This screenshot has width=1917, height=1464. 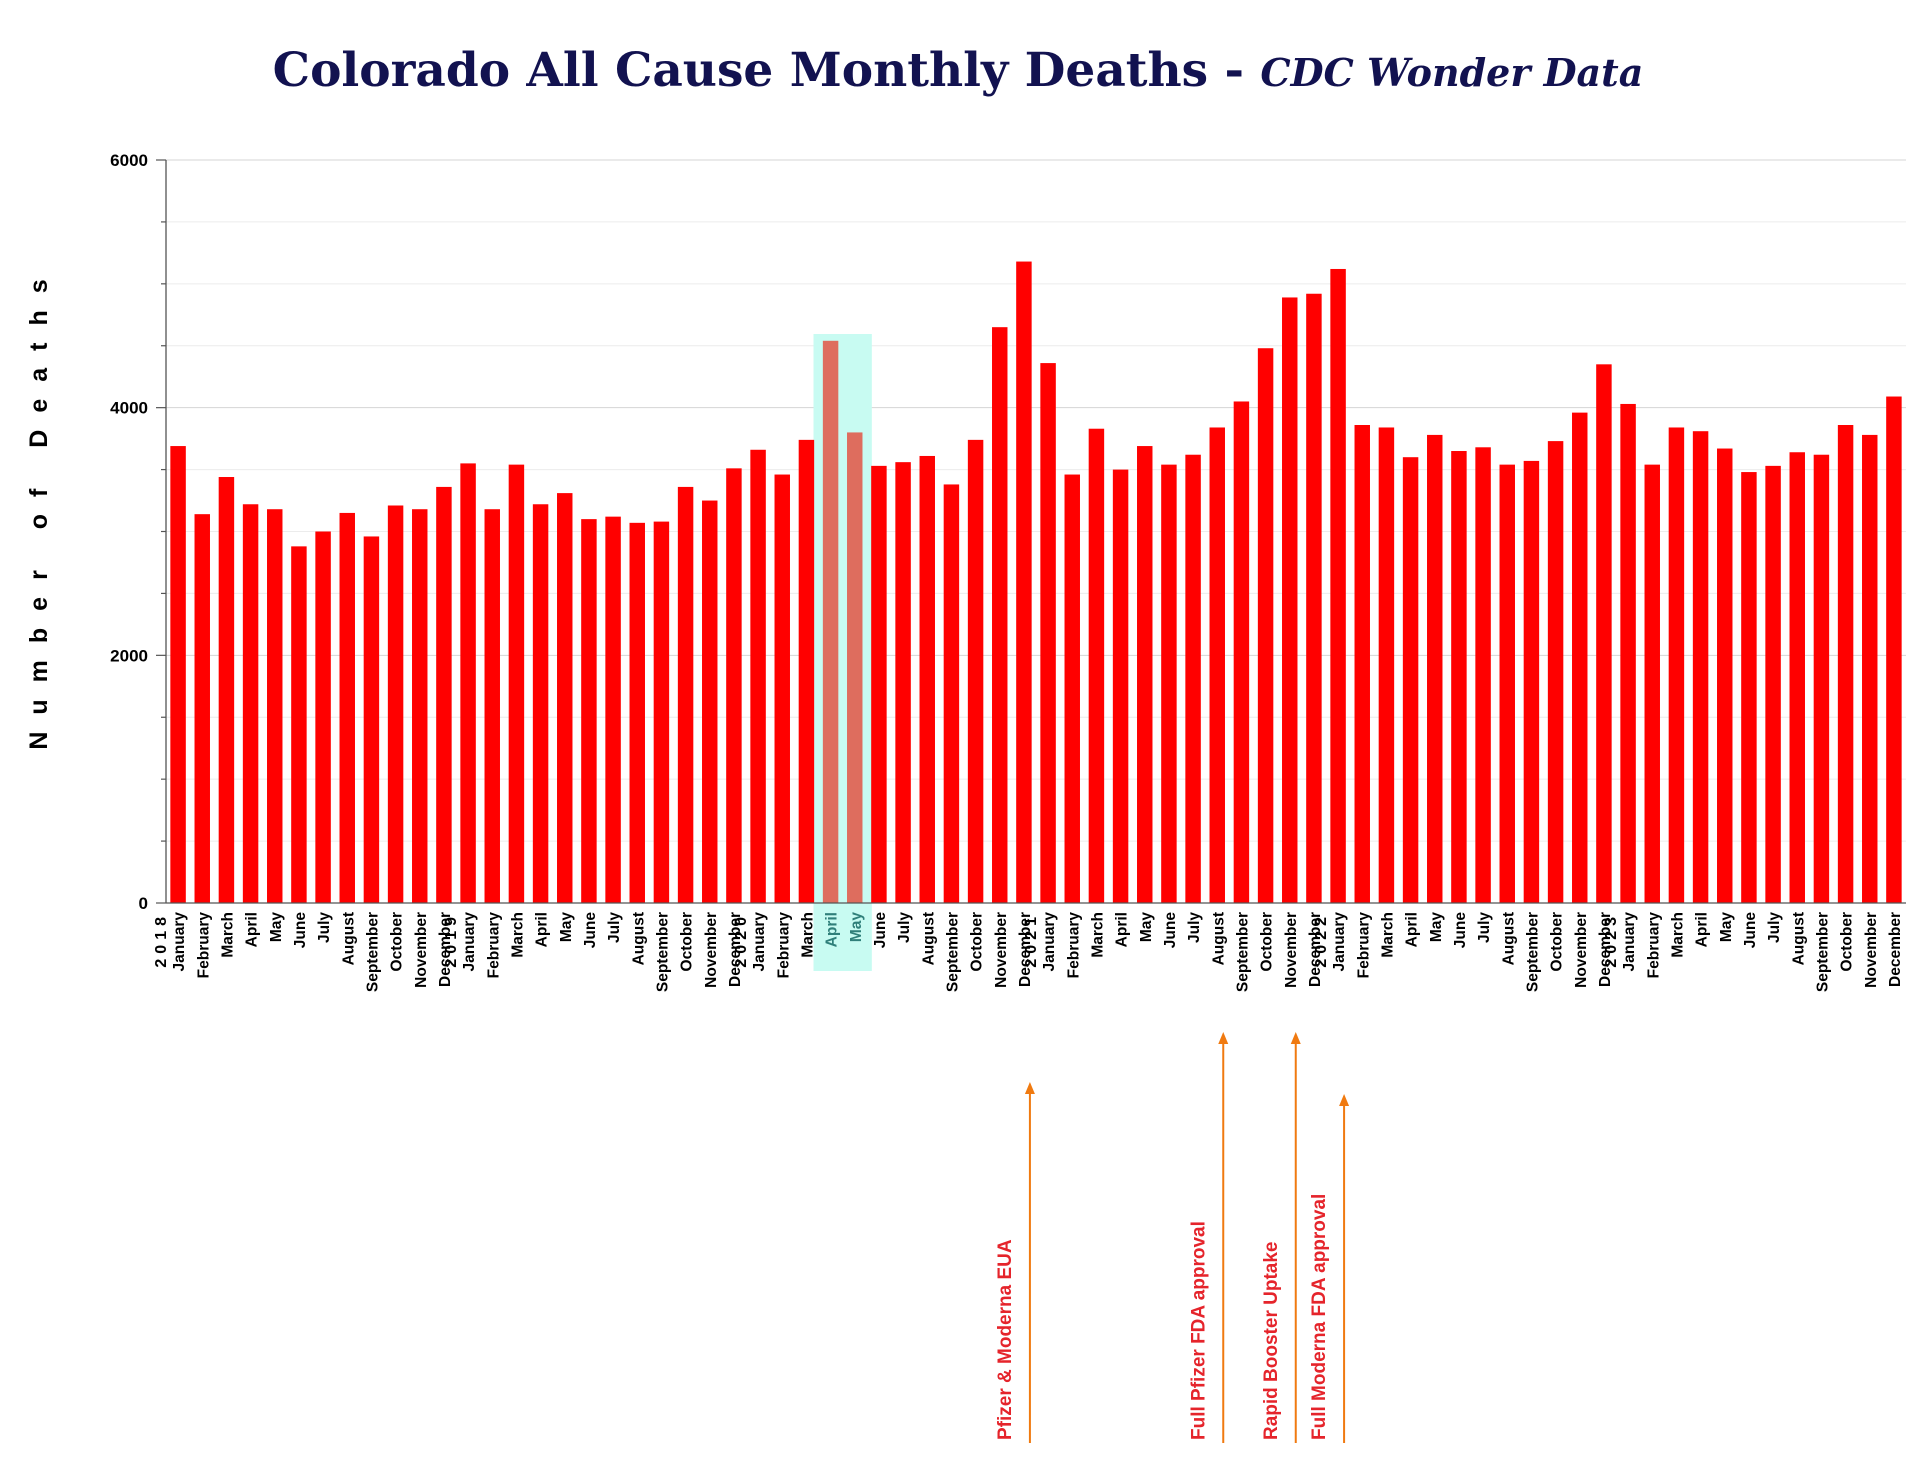 What do you see at coordinates (1271, 1341) in the screenshot?
I see `annotation-label: Rapid Booster Uptake` at bounding box center [1271, 1341].